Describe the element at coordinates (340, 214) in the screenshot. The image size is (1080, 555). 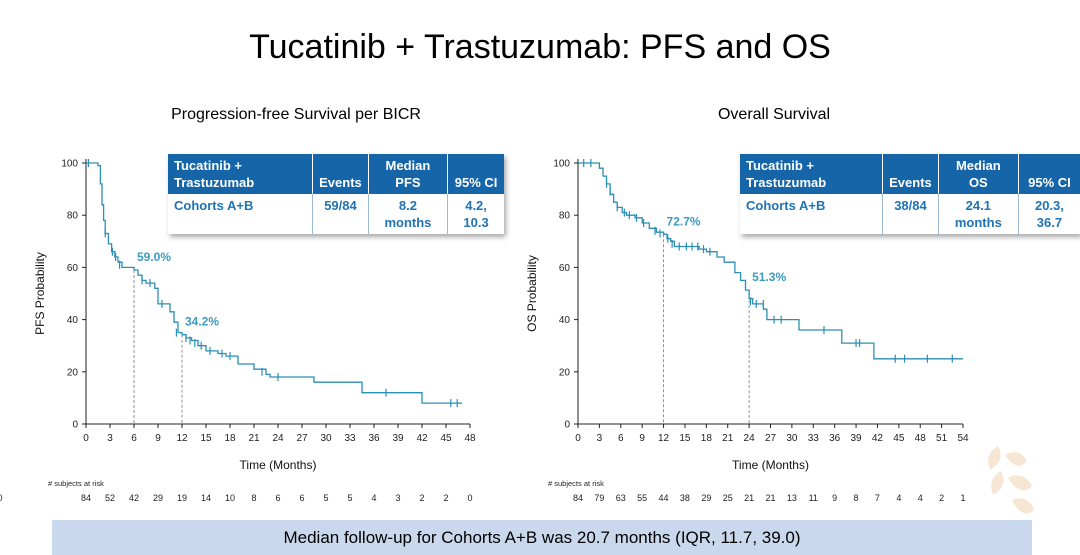
I see `table-cell-events: 59/84` at that location.